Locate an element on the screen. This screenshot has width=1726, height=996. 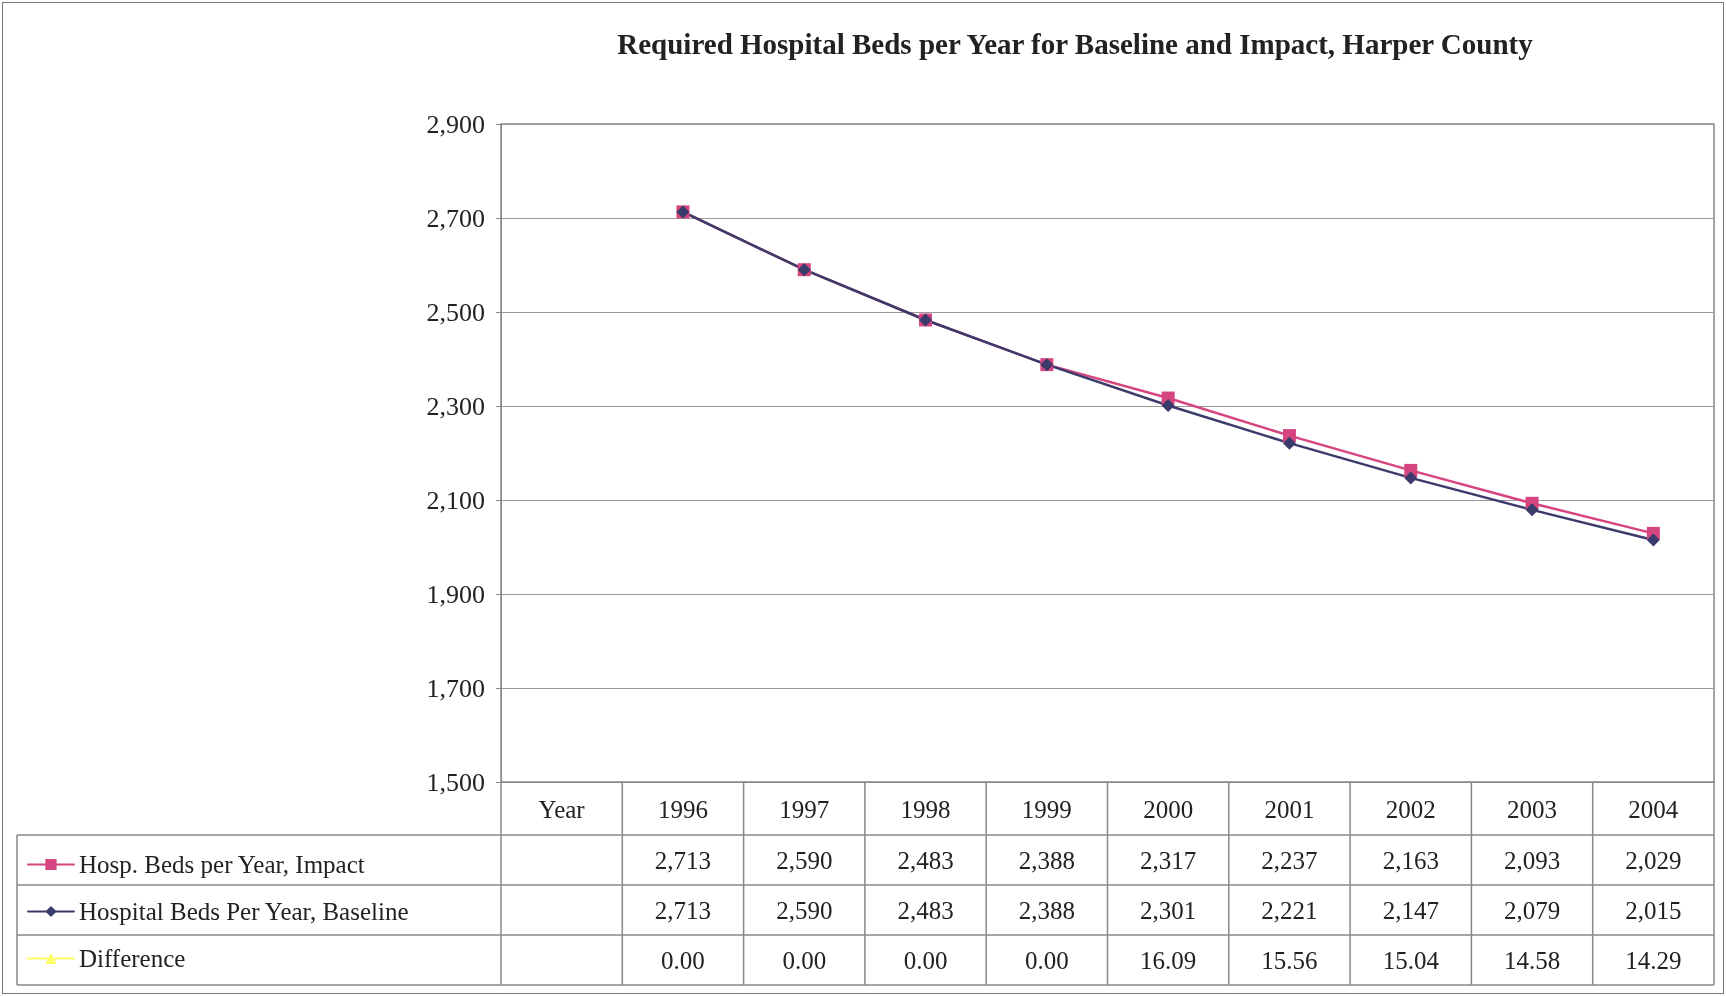
x-tick-label: 2002 is located at coordinates (1410, 809).